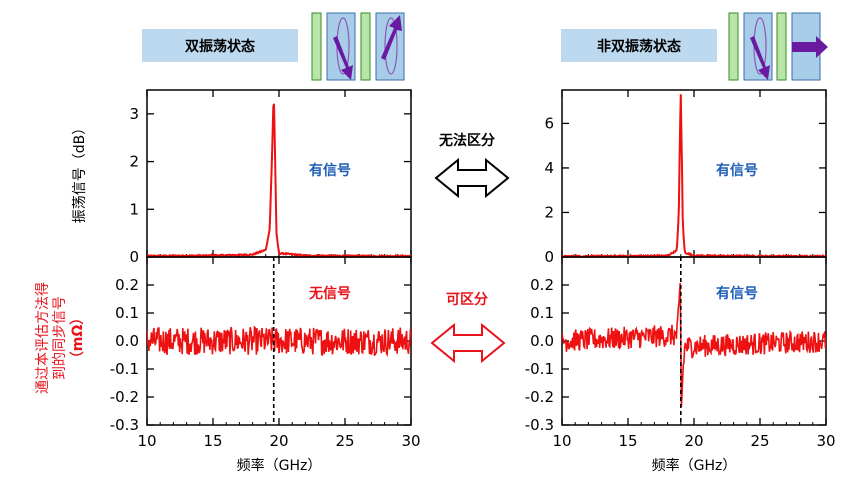 The image size is (866, 492). What do you see at coordinates (329, 293) in the screenshot?
I see `annotation-no-signal: 无信号` at bounding box center [329, 293].